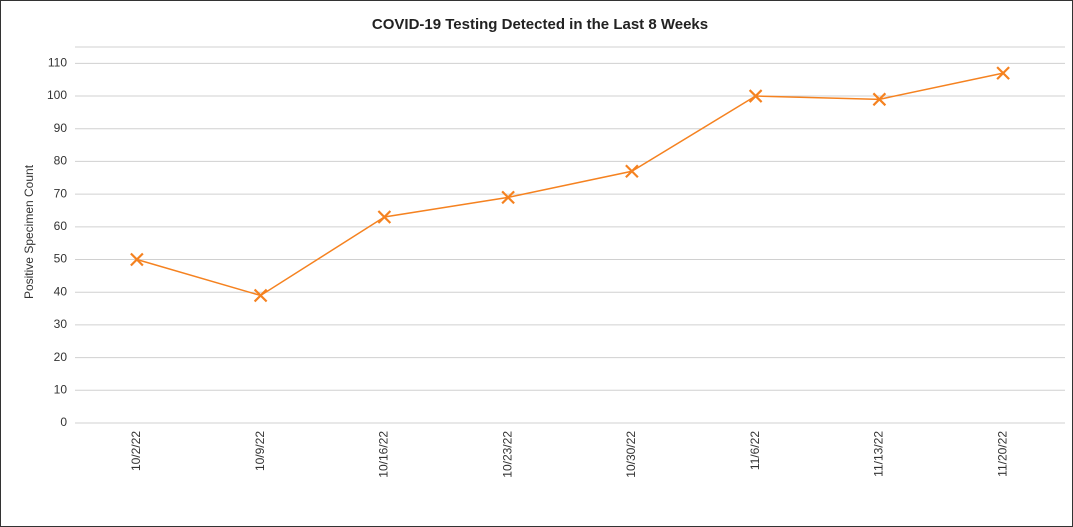 The height and width of the screenshot is (527, 1073). I want to click on y-tick-label: 50, so click(61, 259).